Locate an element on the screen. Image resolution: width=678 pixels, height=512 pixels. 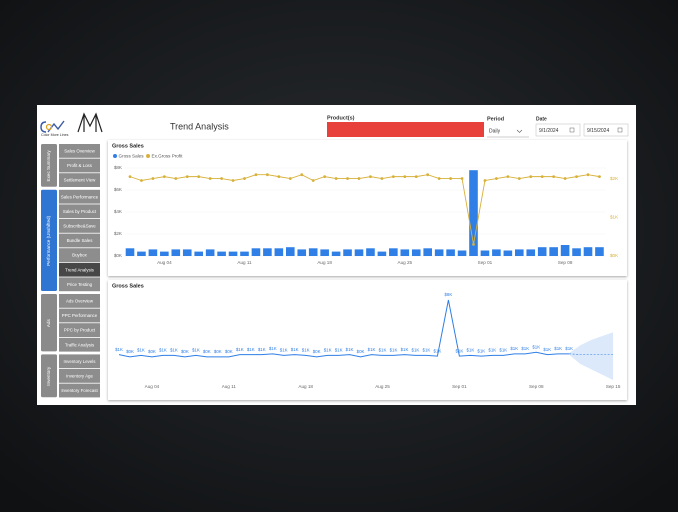
nav-item-label: Sales Overview is located at coordinates (79, 150).